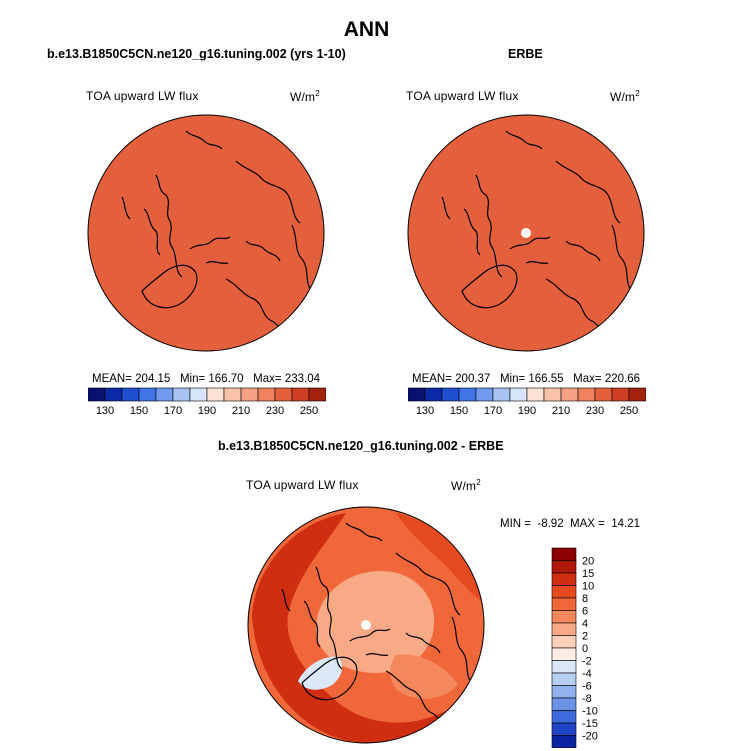 This screenshot has width=733, height=751. What do you see at coordinates (585, 624) in the screenshot?
I see `colorbar-tick-label: 4` at bounding box center [585, 624].